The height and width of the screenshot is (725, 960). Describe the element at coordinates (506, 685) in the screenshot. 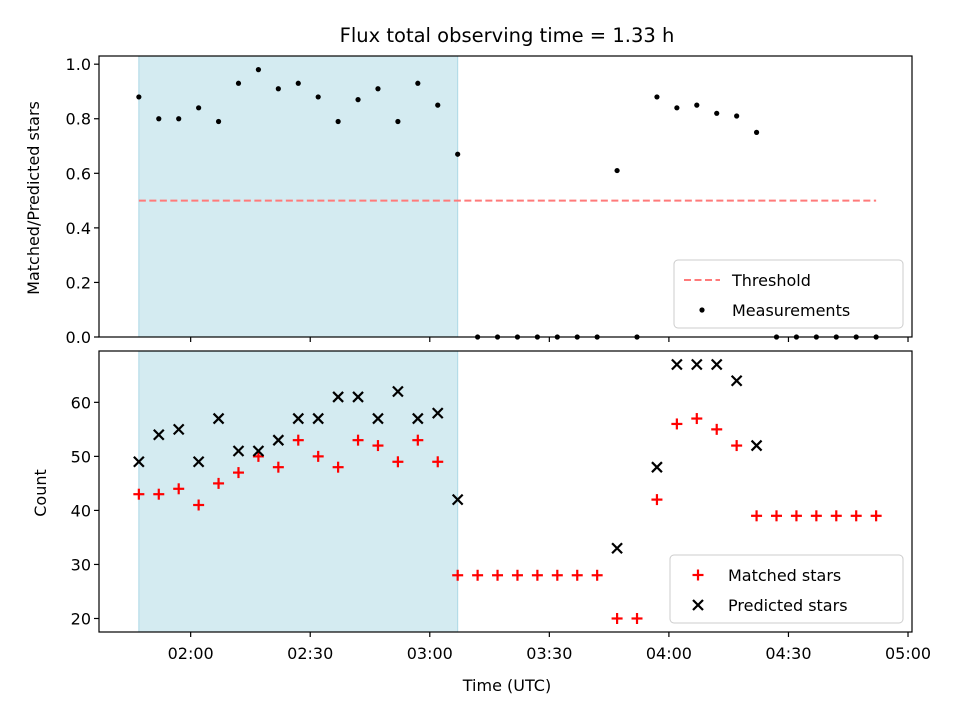

I see `x-axis-label: Time (UTC)` at that location.